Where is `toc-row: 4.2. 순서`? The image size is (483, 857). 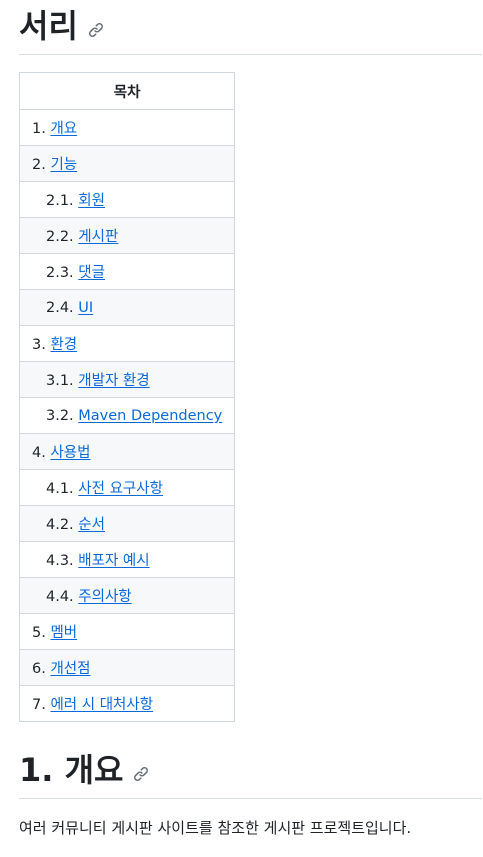 toc-row: 4.2. 순서 is located at coordinates (127, 523).